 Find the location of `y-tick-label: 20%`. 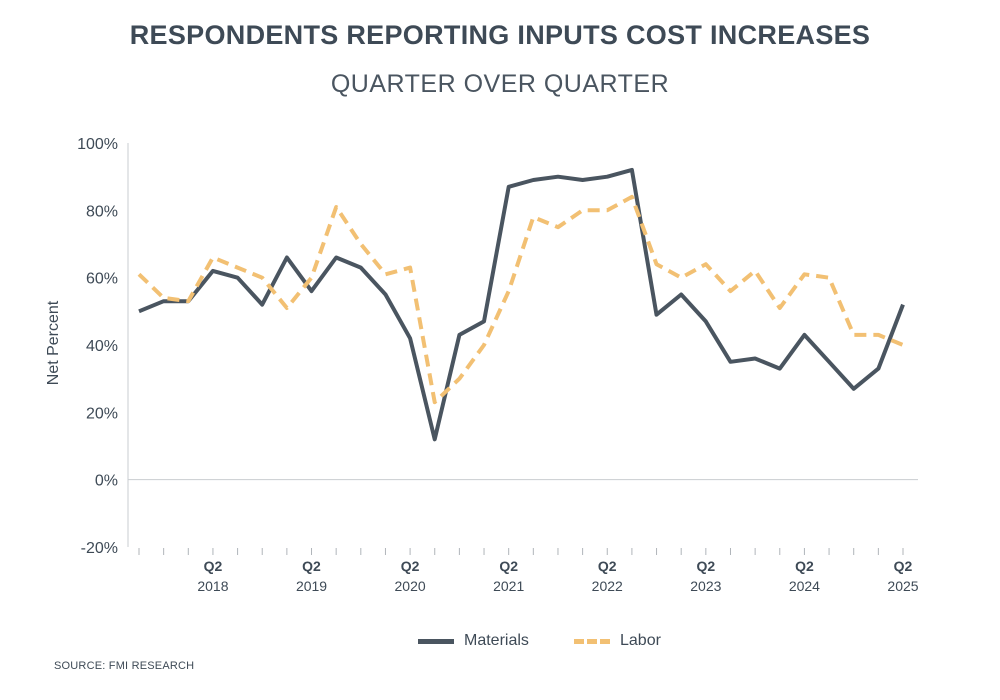

y-tick-label: 20% is located at coordinates (102, 413).